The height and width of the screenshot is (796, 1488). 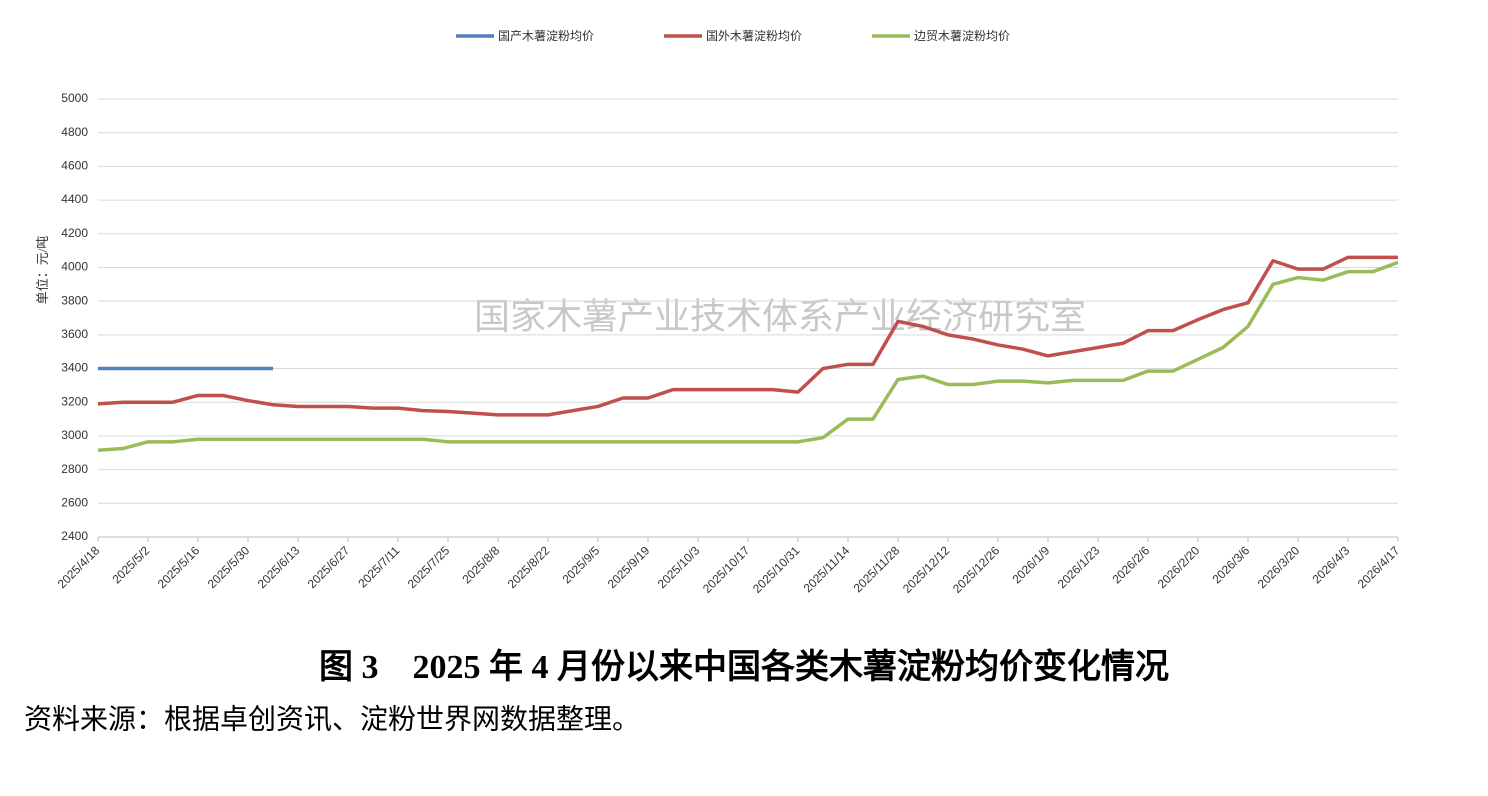 What do you see at coordinates (74, 435) in the screenshot?
I see `y-tick-label: 3000` at bounding box center [74, 435].